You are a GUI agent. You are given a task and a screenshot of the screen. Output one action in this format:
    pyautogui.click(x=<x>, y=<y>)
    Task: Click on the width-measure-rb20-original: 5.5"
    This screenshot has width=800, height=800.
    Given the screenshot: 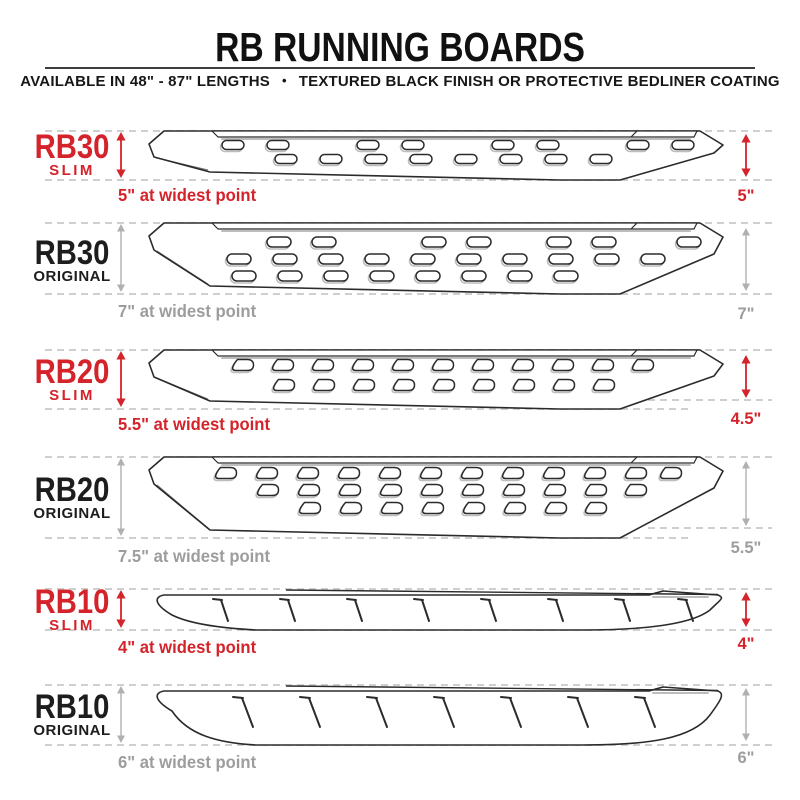 What is the action you would take?
    pyautogui.click(x=746, y=548)
    